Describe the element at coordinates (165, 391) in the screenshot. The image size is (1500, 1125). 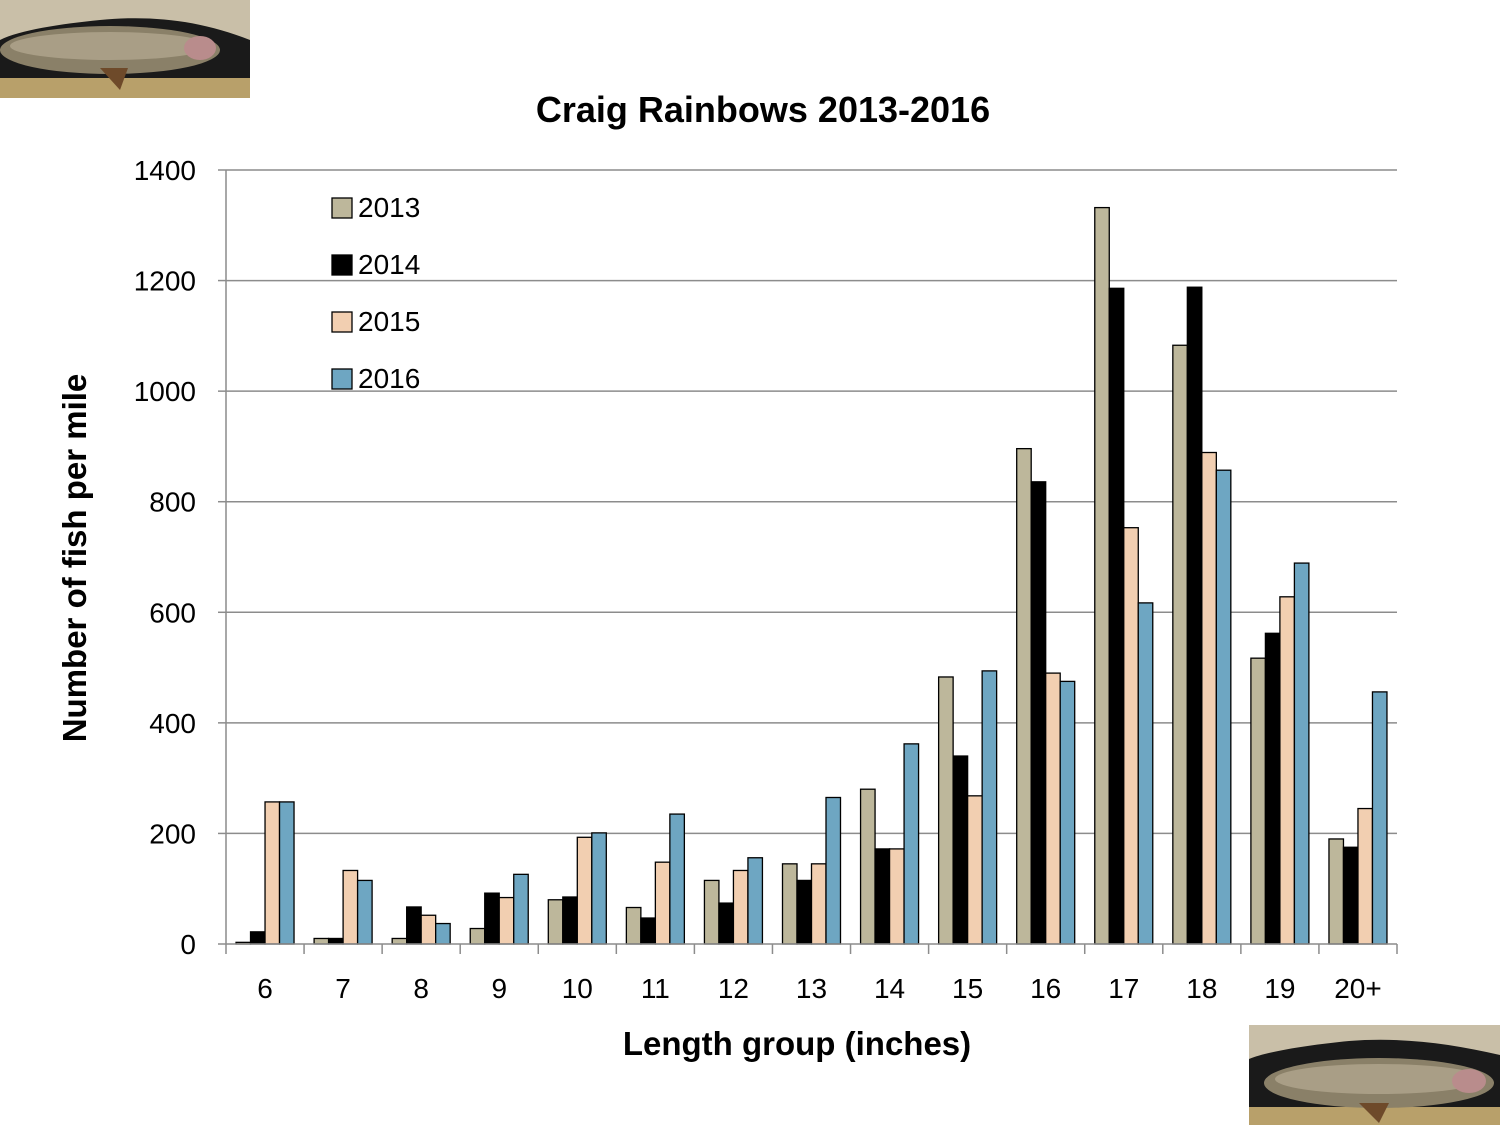
I see `y-tick-label: 1000` at that location.